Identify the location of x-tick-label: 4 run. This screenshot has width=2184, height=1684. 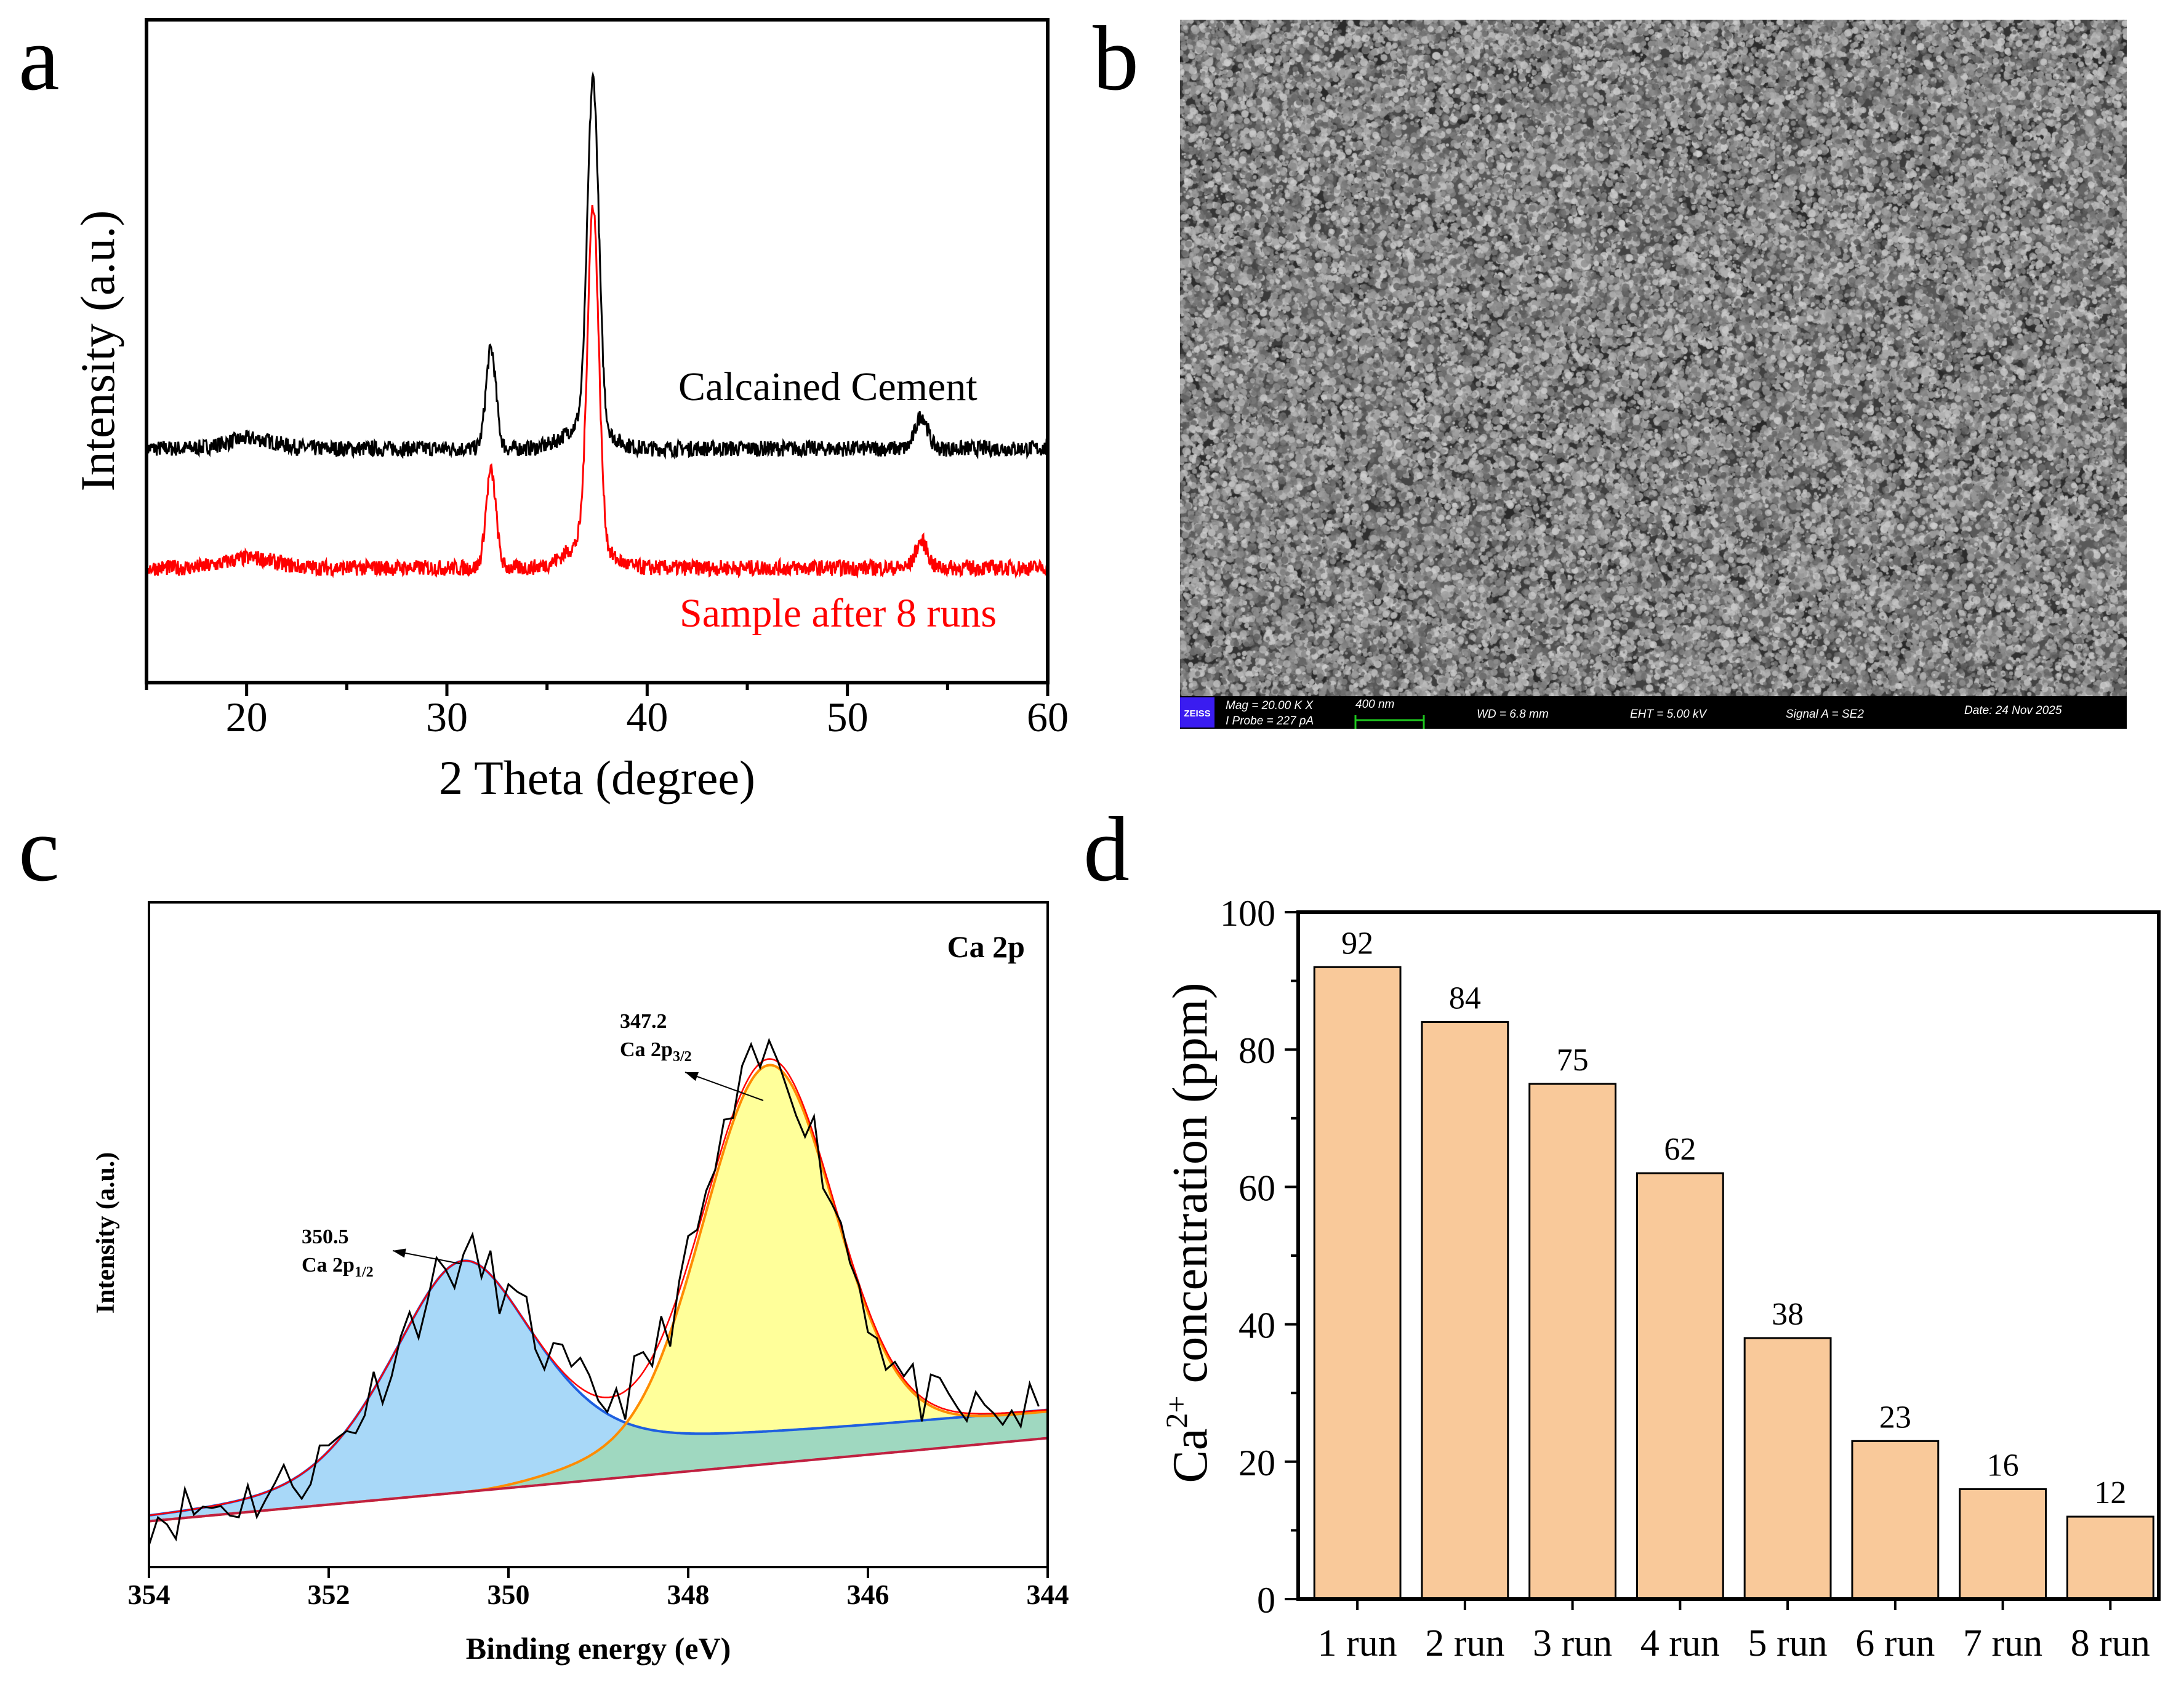
(1680, 1643).